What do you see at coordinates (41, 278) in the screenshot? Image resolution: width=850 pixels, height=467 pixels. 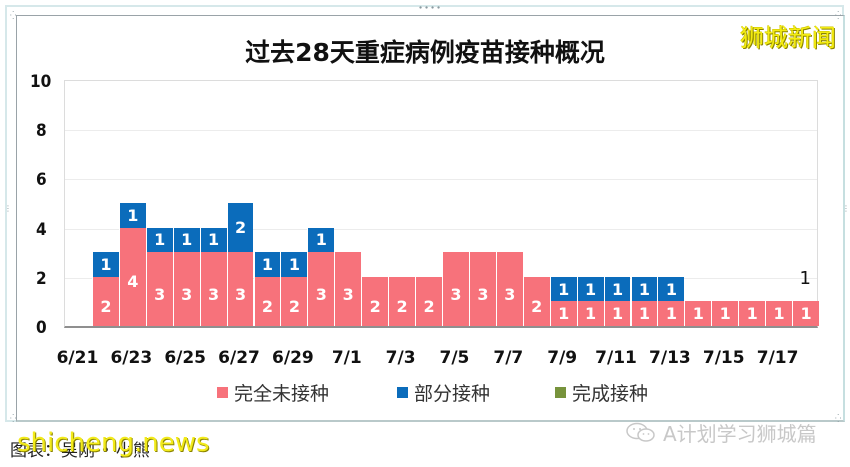 I see `y-tick-label: 2` at bounding box center [41, 278].